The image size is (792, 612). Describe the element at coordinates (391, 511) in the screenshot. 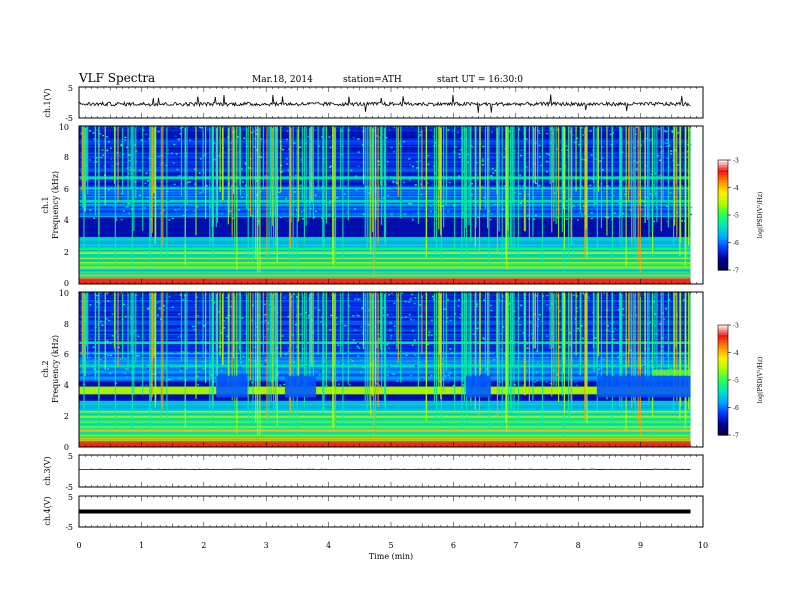

I see `panel-ticks` at that location.